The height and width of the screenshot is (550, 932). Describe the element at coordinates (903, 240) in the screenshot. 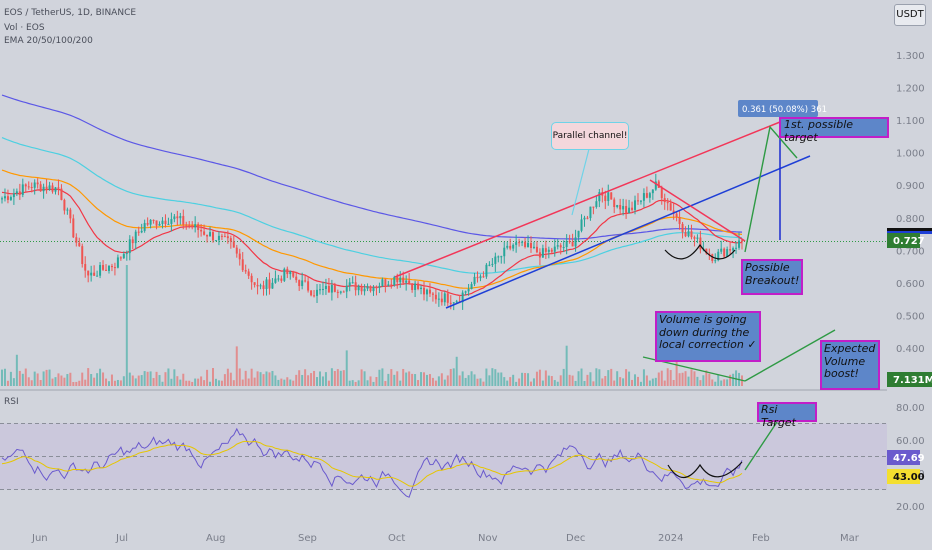

I see `price-badge-bg` at that location.